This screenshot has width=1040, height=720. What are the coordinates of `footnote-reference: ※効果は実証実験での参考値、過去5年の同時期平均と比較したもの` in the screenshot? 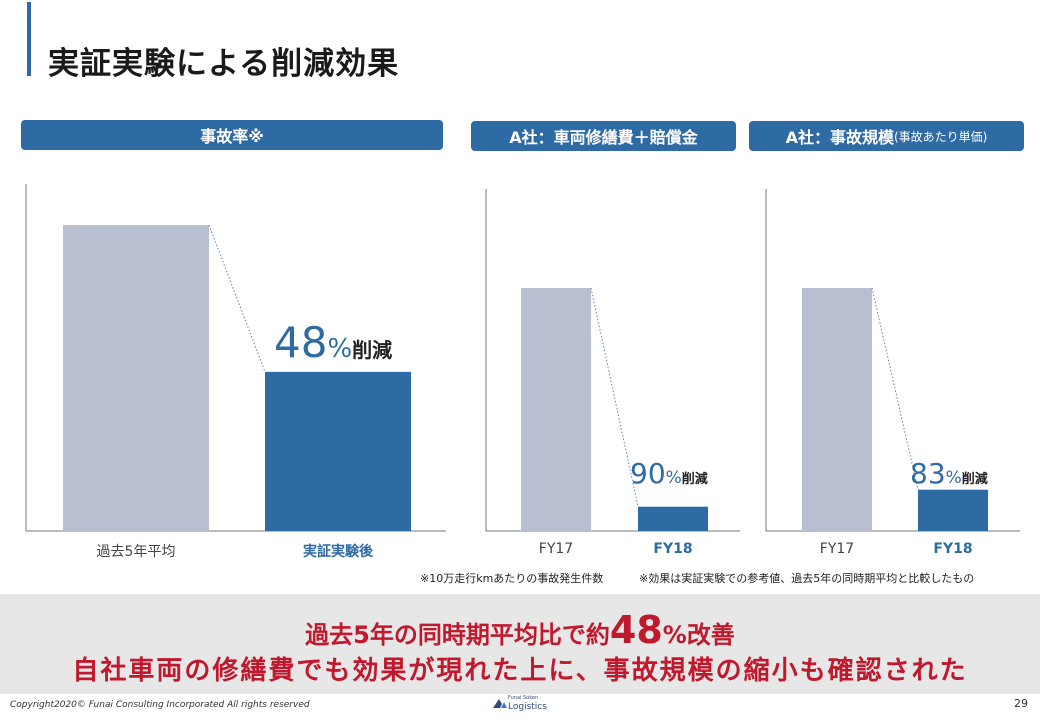 It's located at (807, 578).